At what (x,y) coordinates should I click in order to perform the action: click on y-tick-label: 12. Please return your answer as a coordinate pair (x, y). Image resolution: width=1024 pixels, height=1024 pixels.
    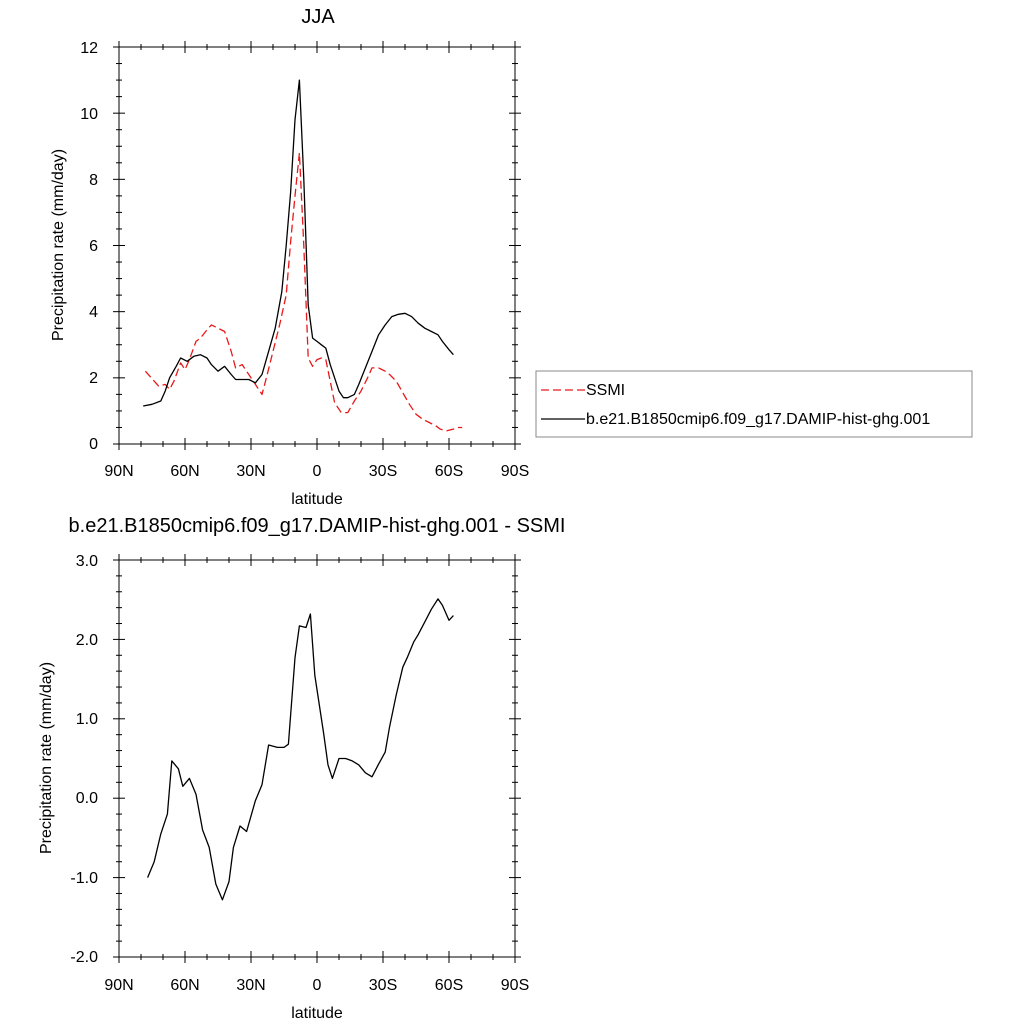
    Looking at the image, I should click on (89, 48).